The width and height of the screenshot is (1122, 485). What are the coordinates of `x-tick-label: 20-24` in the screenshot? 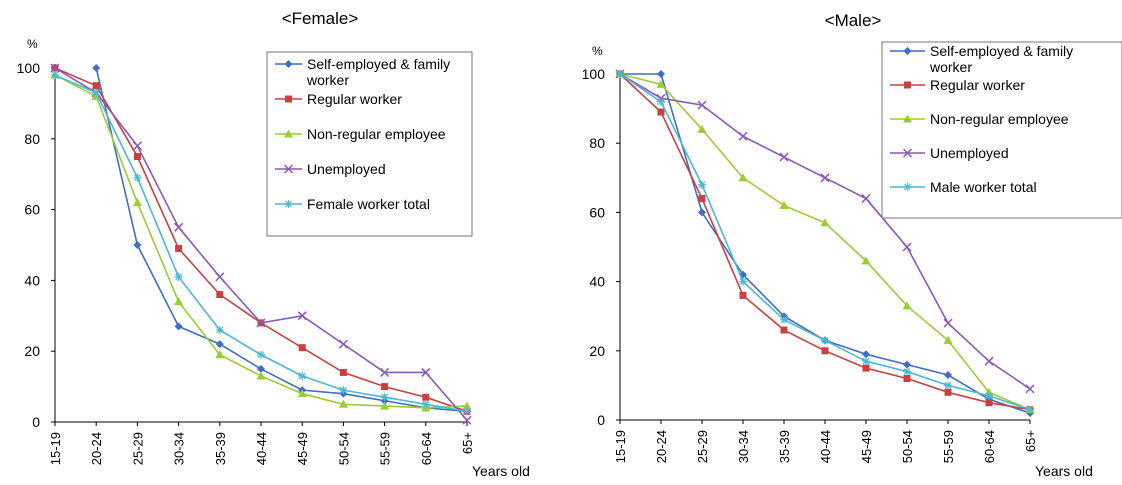 It's located at (661, 446).